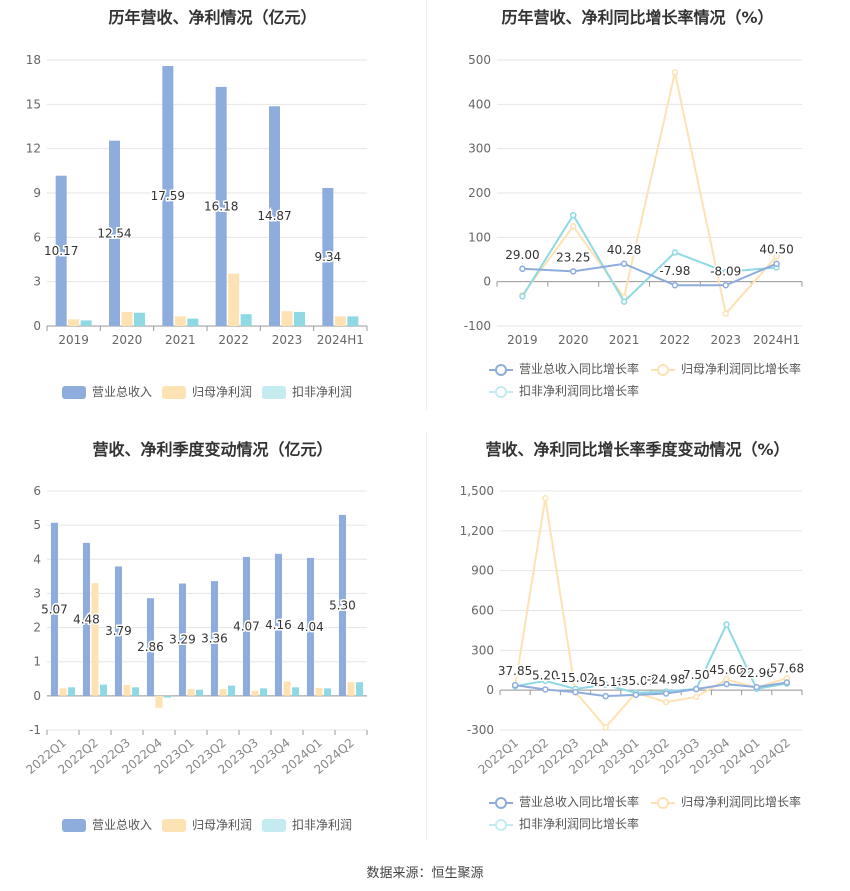 This screenshot has height=891, width=850. Describe the element at coordinates (636, 681) in the screenshot. I see `data-label: -35.07` at that location.